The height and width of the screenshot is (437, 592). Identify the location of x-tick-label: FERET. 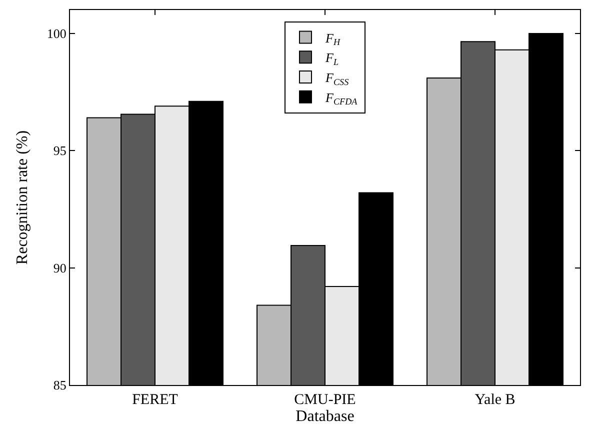
(155, 400).